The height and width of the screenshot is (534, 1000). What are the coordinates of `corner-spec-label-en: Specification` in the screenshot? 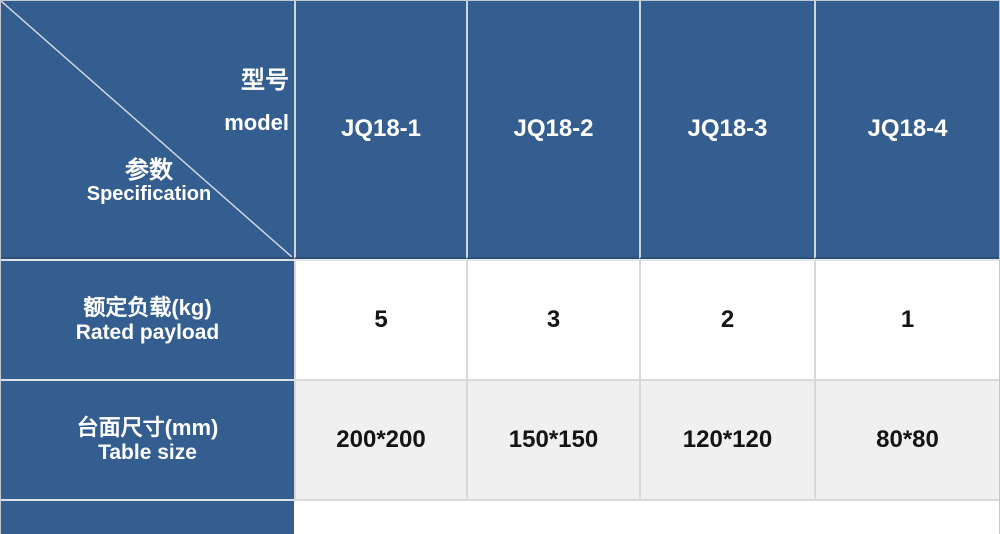 It's located at (149, 193).